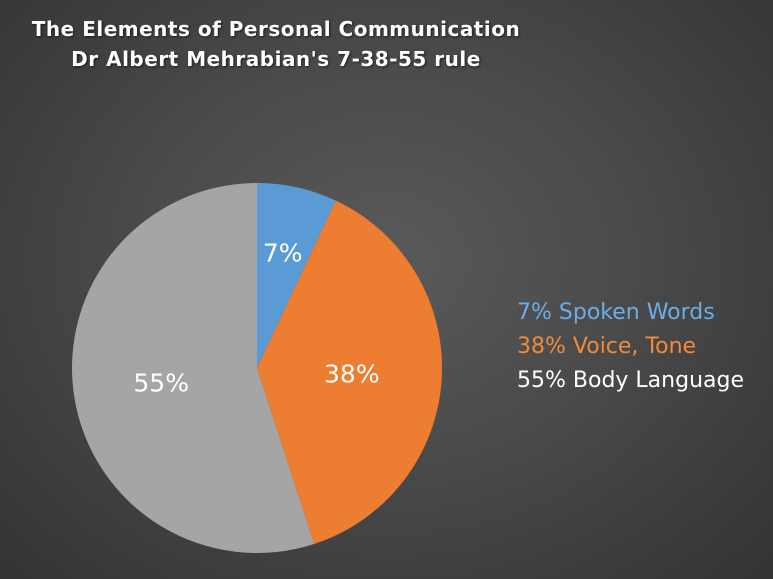  I want to click on pie-slice-voice-tone, so click(349, 372).